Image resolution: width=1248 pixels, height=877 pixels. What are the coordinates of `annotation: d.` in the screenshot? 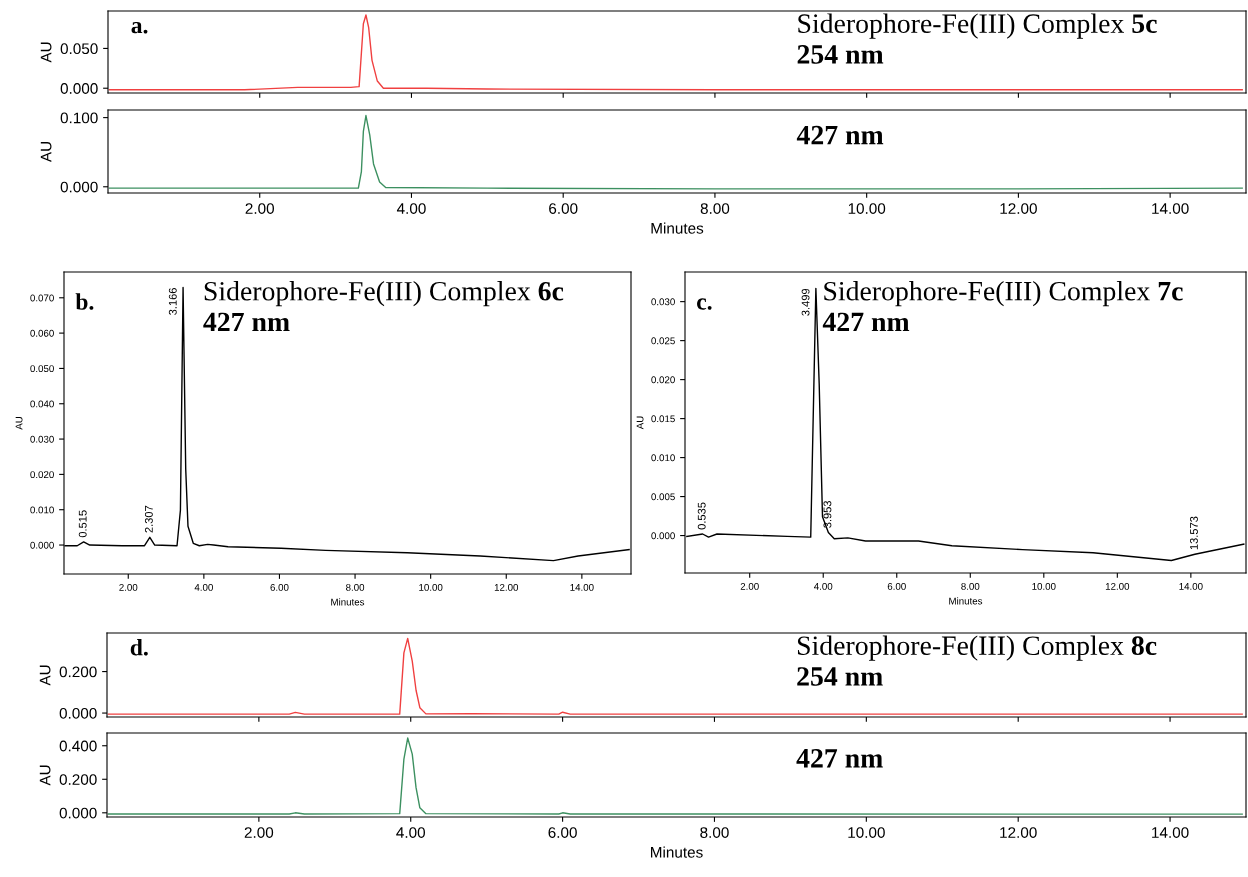 It's located at (139, 647).